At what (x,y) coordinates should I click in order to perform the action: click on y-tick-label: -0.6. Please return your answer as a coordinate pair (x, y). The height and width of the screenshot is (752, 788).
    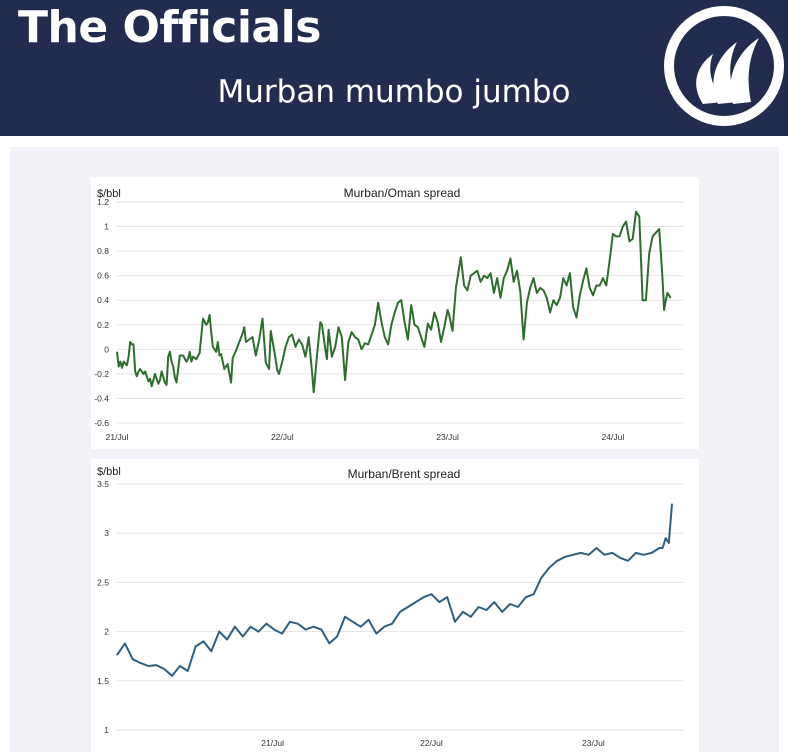
    Looking at the image, I should click on (101, 423).